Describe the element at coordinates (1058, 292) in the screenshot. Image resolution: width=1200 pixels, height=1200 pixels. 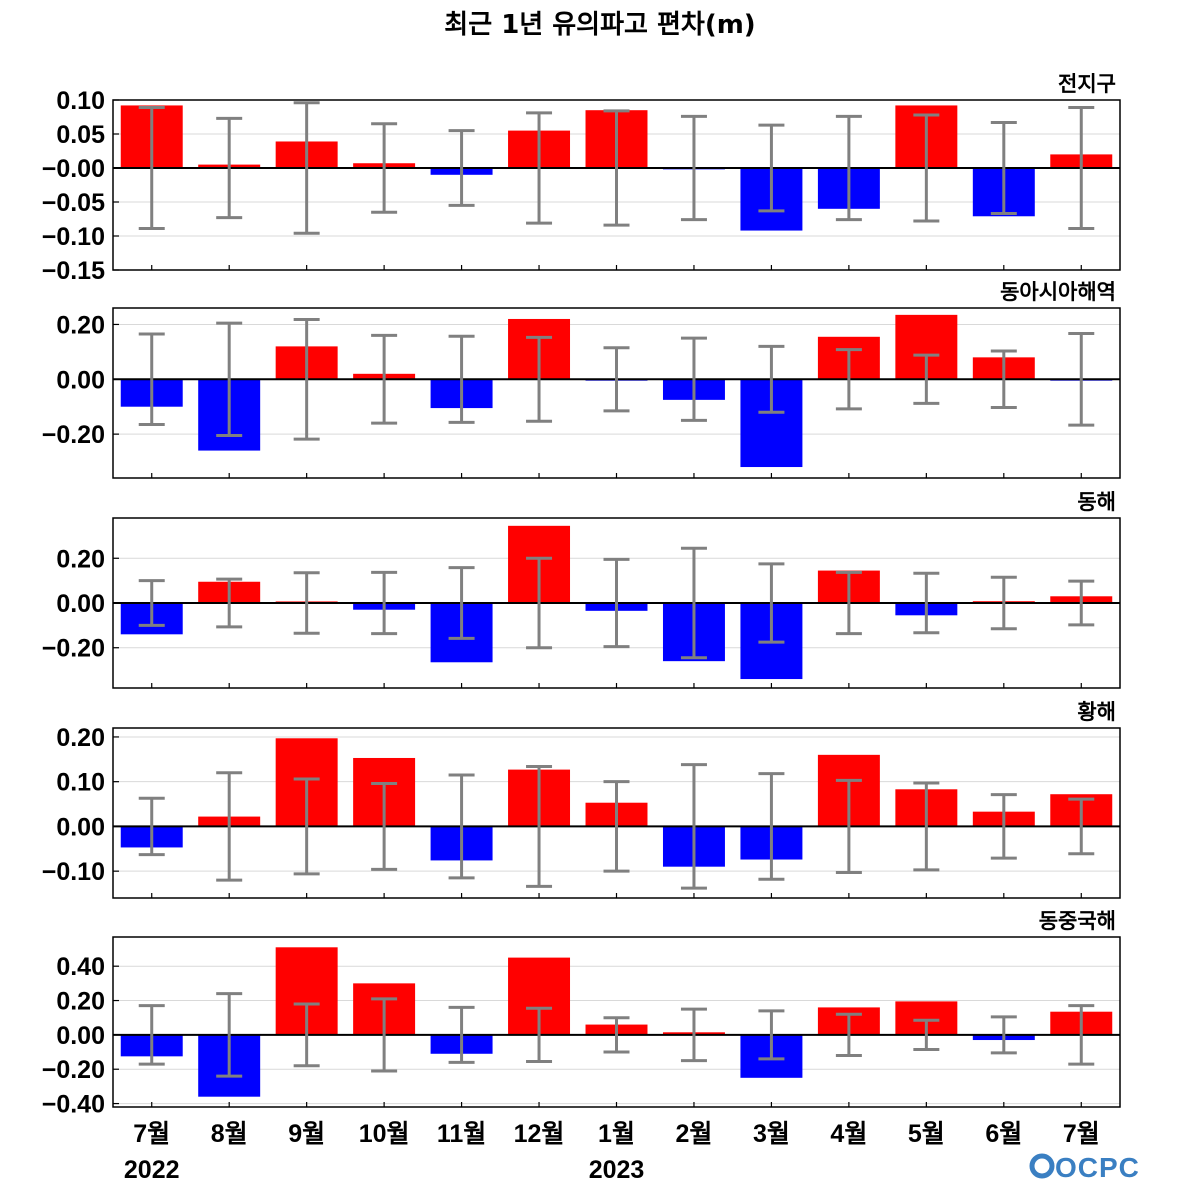
I see `panel-region-label: 동아시아해역` at that location.